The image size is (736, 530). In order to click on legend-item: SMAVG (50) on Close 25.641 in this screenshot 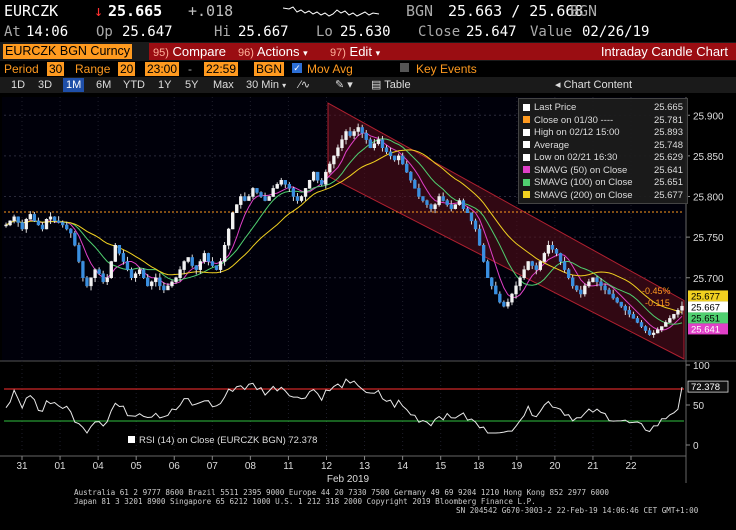, I will do `click(603, 170)`.